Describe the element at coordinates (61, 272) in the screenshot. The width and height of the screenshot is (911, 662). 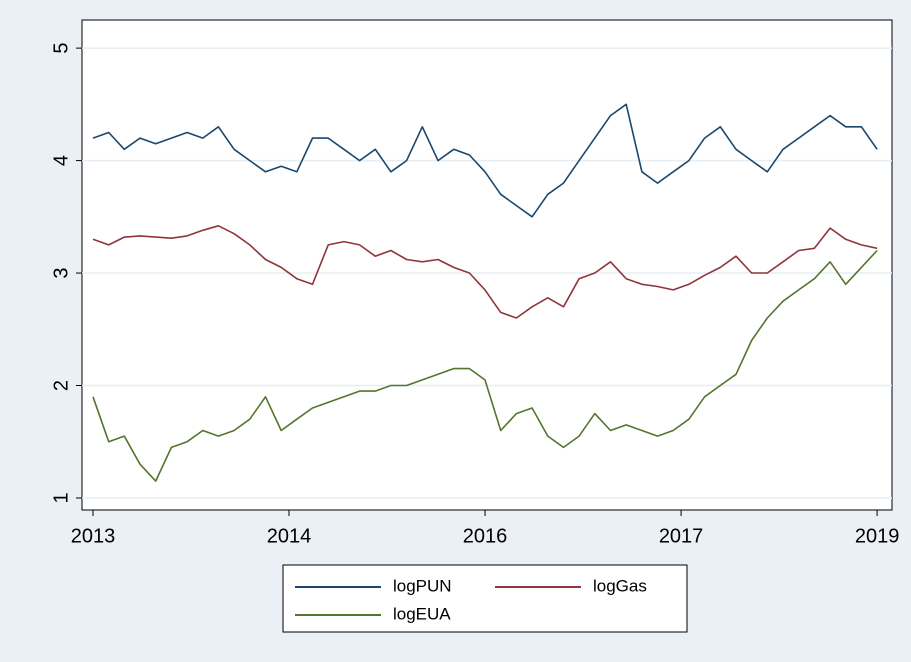
I see `y-tick-label: 3` at that location.